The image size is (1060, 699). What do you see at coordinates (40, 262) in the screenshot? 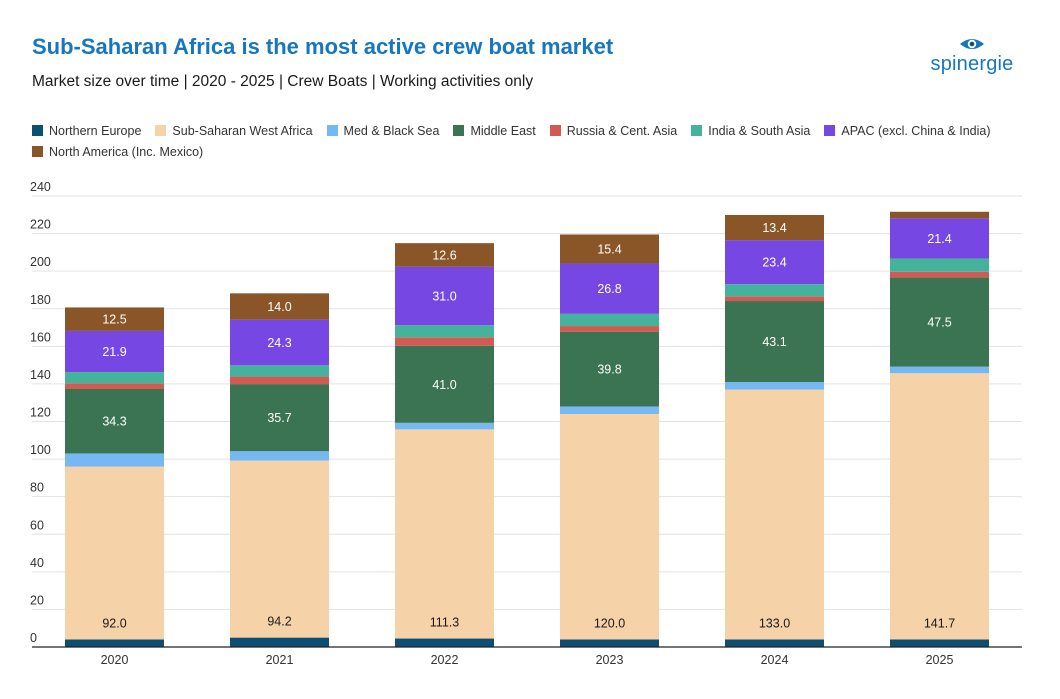
I see `y-tick-label: 200` at bounding box center [40, 262].